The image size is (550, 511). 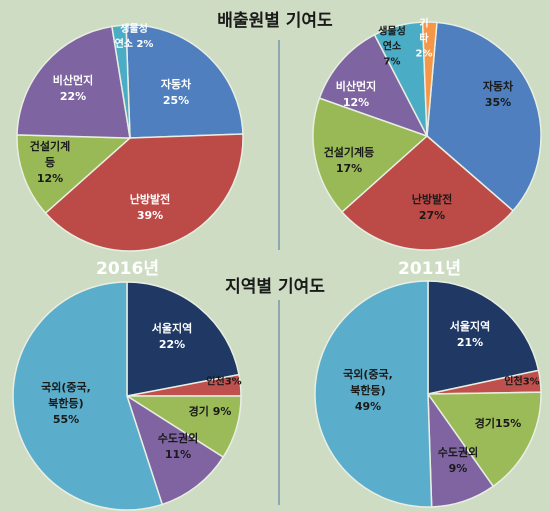 What do you see at coordinates (470, 334) in the screenshot?
I see `pie-3-slice-0-label: 서울지역 21%` at bounding box center [470, 334].